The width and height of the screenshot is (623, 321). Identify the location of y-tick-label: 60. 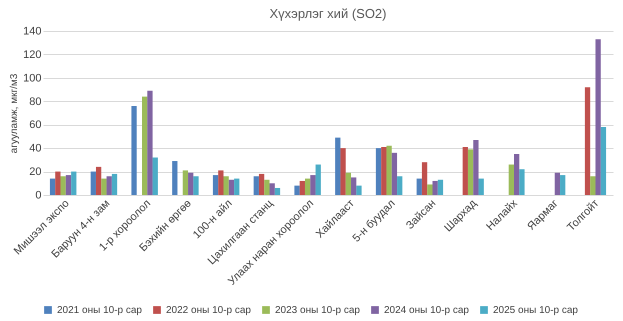
(35, 125).